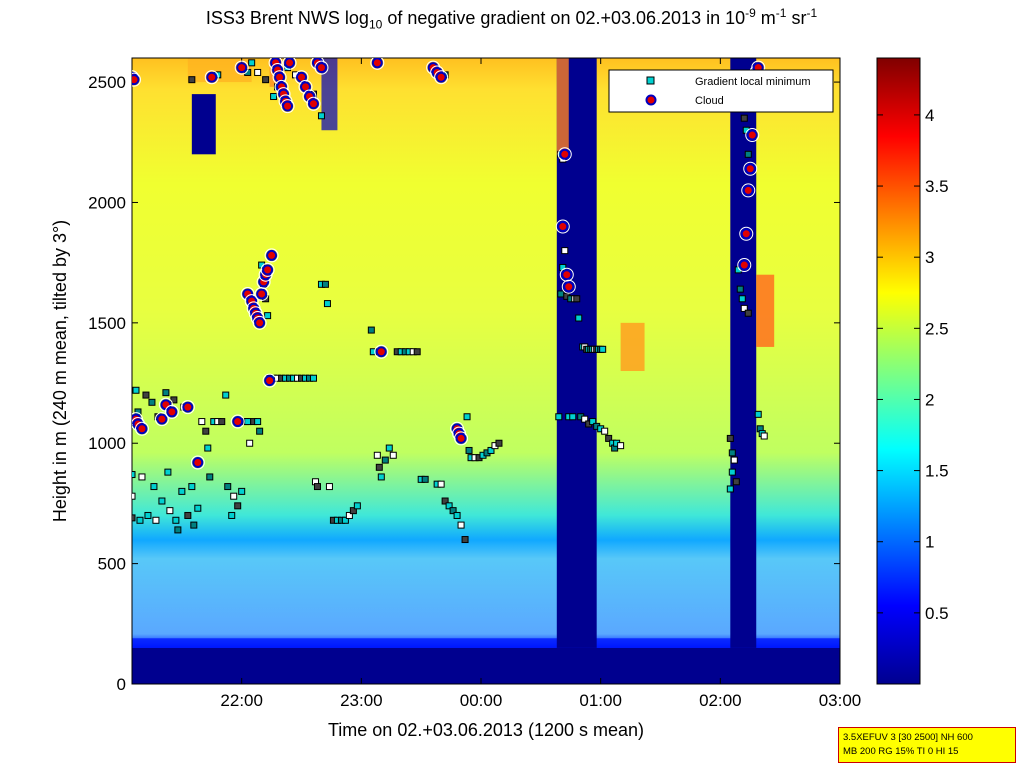 This screenshot has width=1023, height=767. What do you see at coordinates (929, 115) in the screenshot?
I see `colorbar-tick-label: 4` at bounding box center [929, 115].